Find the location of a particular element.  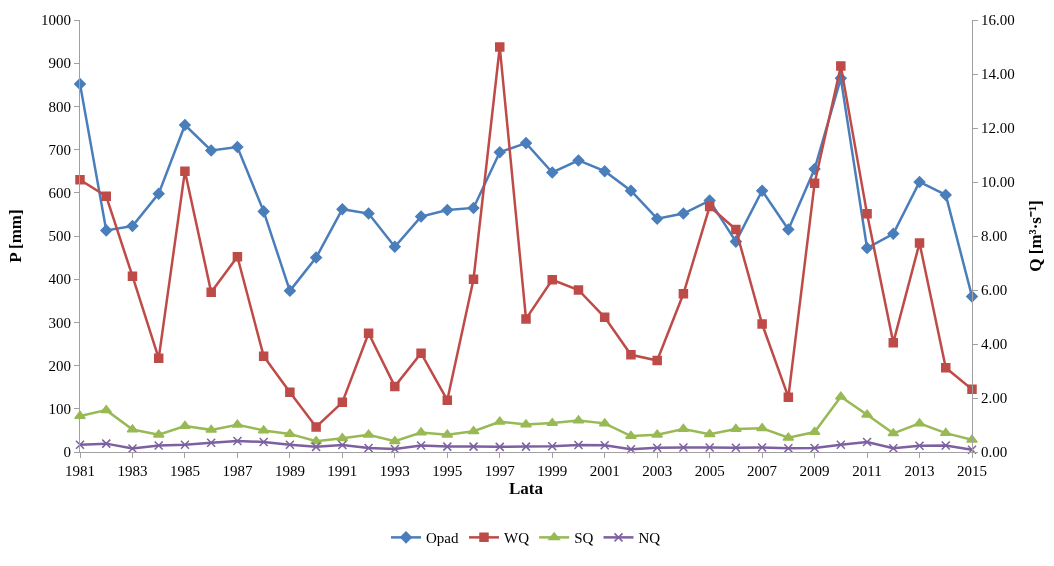

y2-tick-label: 6.00 is located at coordinates (994, 290).